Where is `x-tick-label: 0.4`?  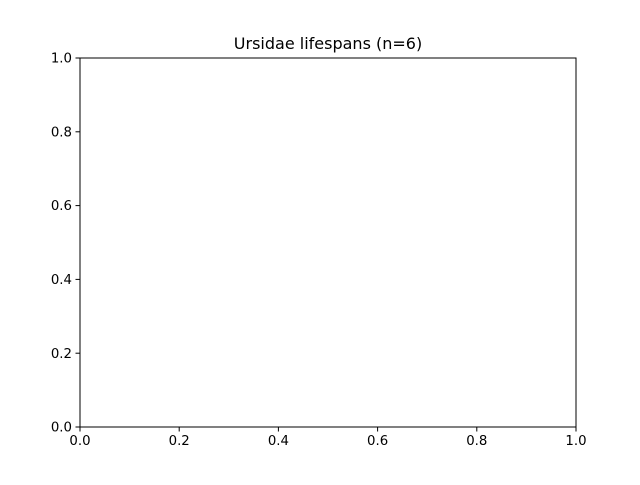 x-tick-label: 0.4 is located at coordinates (278, 441).